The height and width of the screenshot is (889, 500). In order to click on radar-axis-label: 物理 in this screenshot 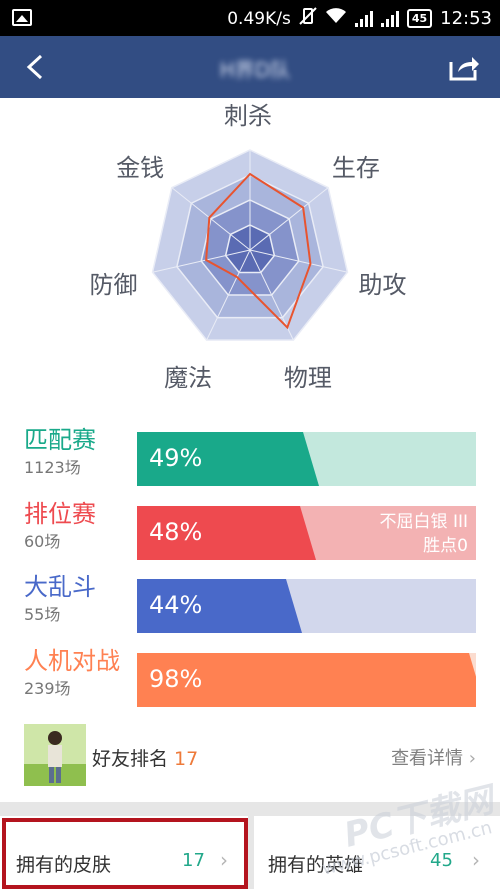, I will do `click(307, 378)`.